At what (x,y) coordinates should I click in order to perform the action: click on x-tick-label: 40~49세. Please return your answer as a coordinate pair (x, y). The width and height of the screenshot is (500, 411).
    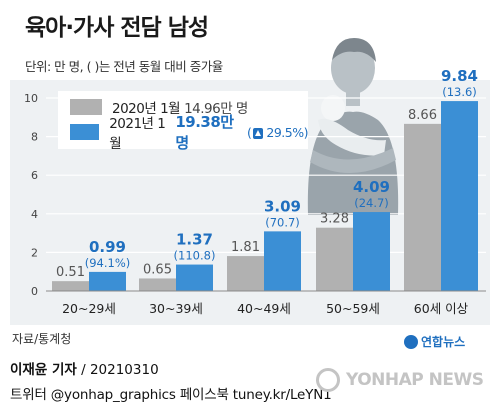
    Looking at the image, I should click on (264, 308).